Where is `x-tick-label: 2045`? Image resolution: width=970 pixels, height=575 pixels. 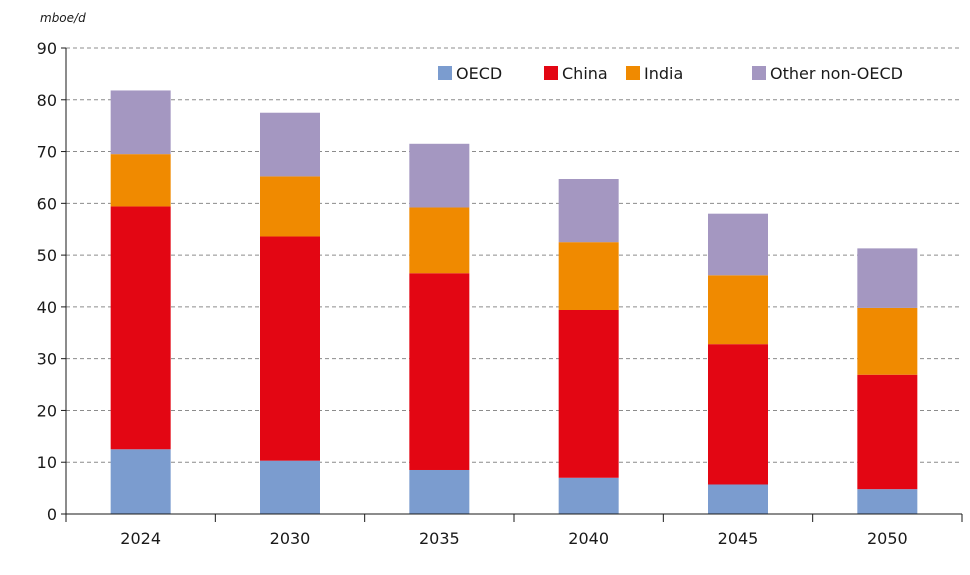
x-tick-label: 2045 is located at coordinates (738, 538).